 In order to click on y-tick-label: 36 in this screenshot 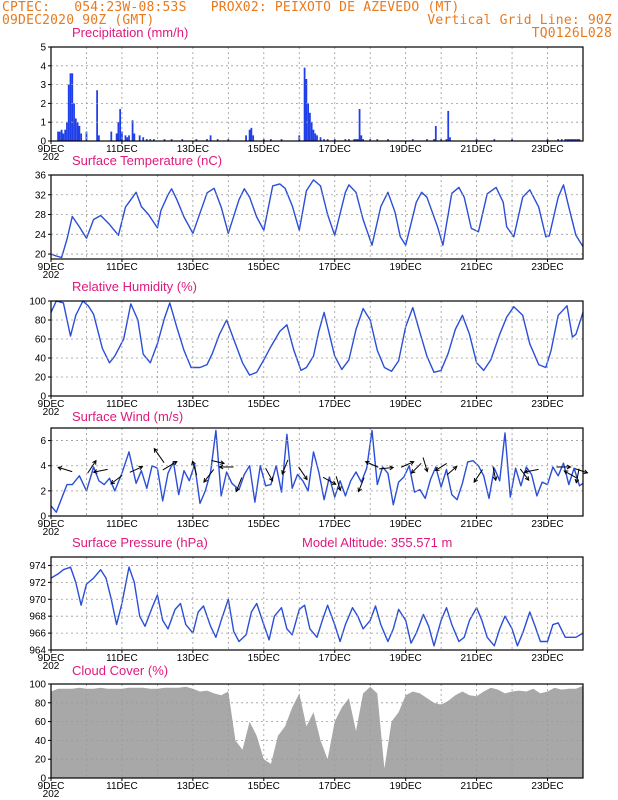, I will do `click(41, 176)`.